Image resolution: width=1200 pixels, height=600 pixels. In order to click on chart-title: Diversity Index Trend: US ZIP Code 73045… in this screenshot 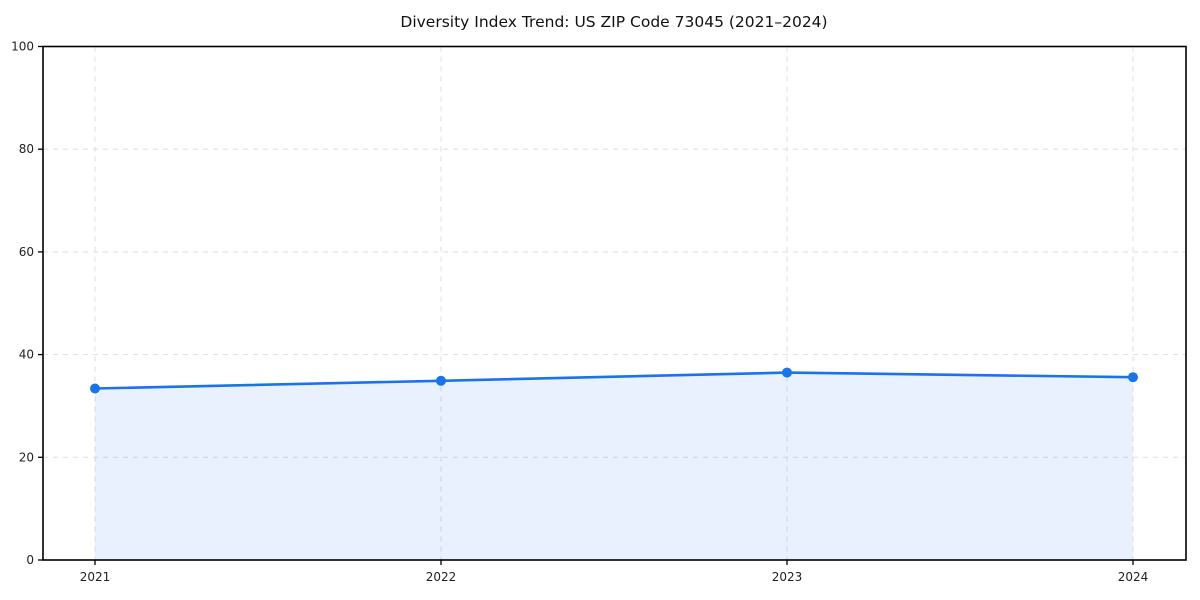, I will do `click(613, 22)`.